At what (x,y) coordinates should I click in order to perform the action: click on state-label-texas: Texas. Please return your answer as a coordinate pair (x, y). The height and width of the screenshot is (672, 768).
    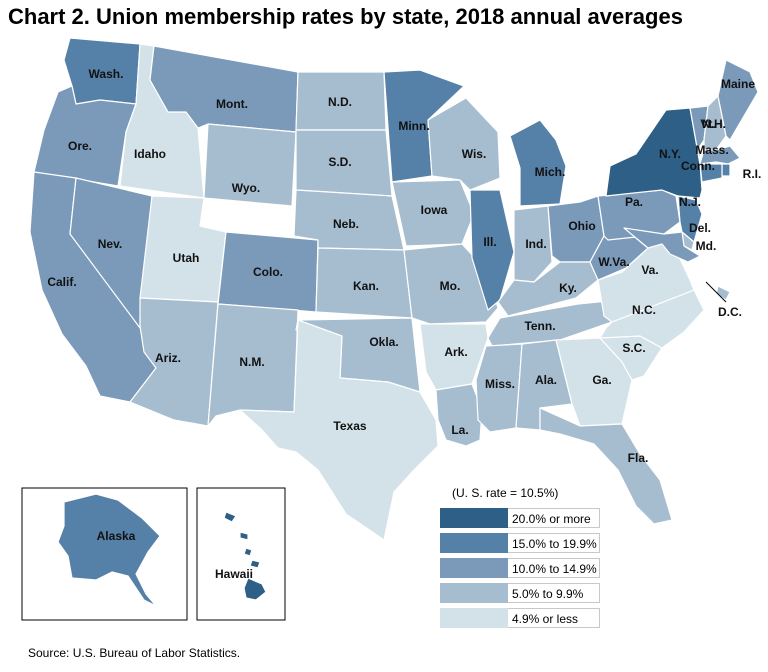
    Looking at the image, I should click on (349, 426).